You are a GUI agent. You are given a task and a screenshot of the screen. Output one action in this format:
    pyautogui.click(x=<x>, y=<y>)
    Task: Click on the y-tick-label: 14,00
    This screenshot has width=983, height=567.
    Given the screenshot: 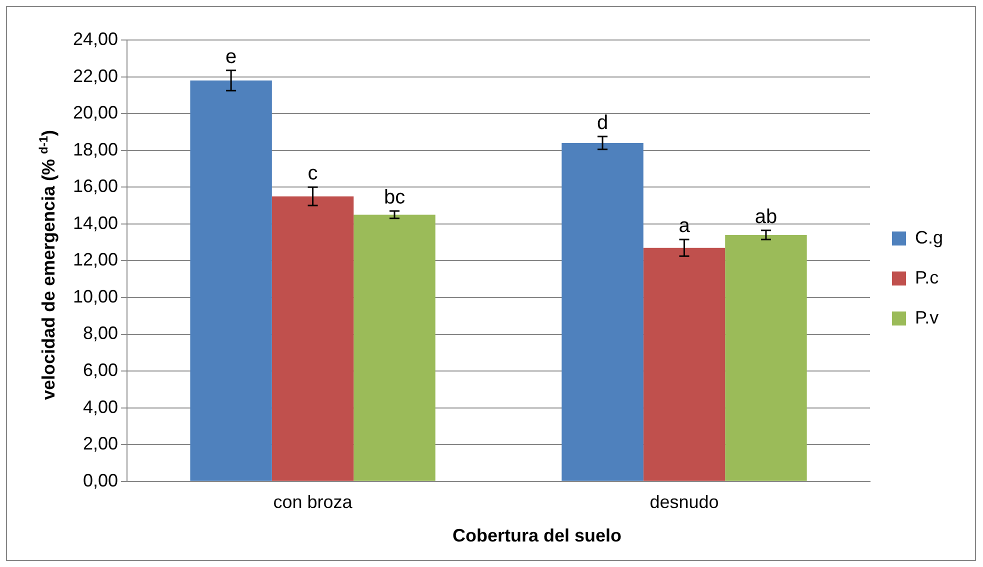 What is the action you would take?
    pyautogui.click(x=95, y=222)
    